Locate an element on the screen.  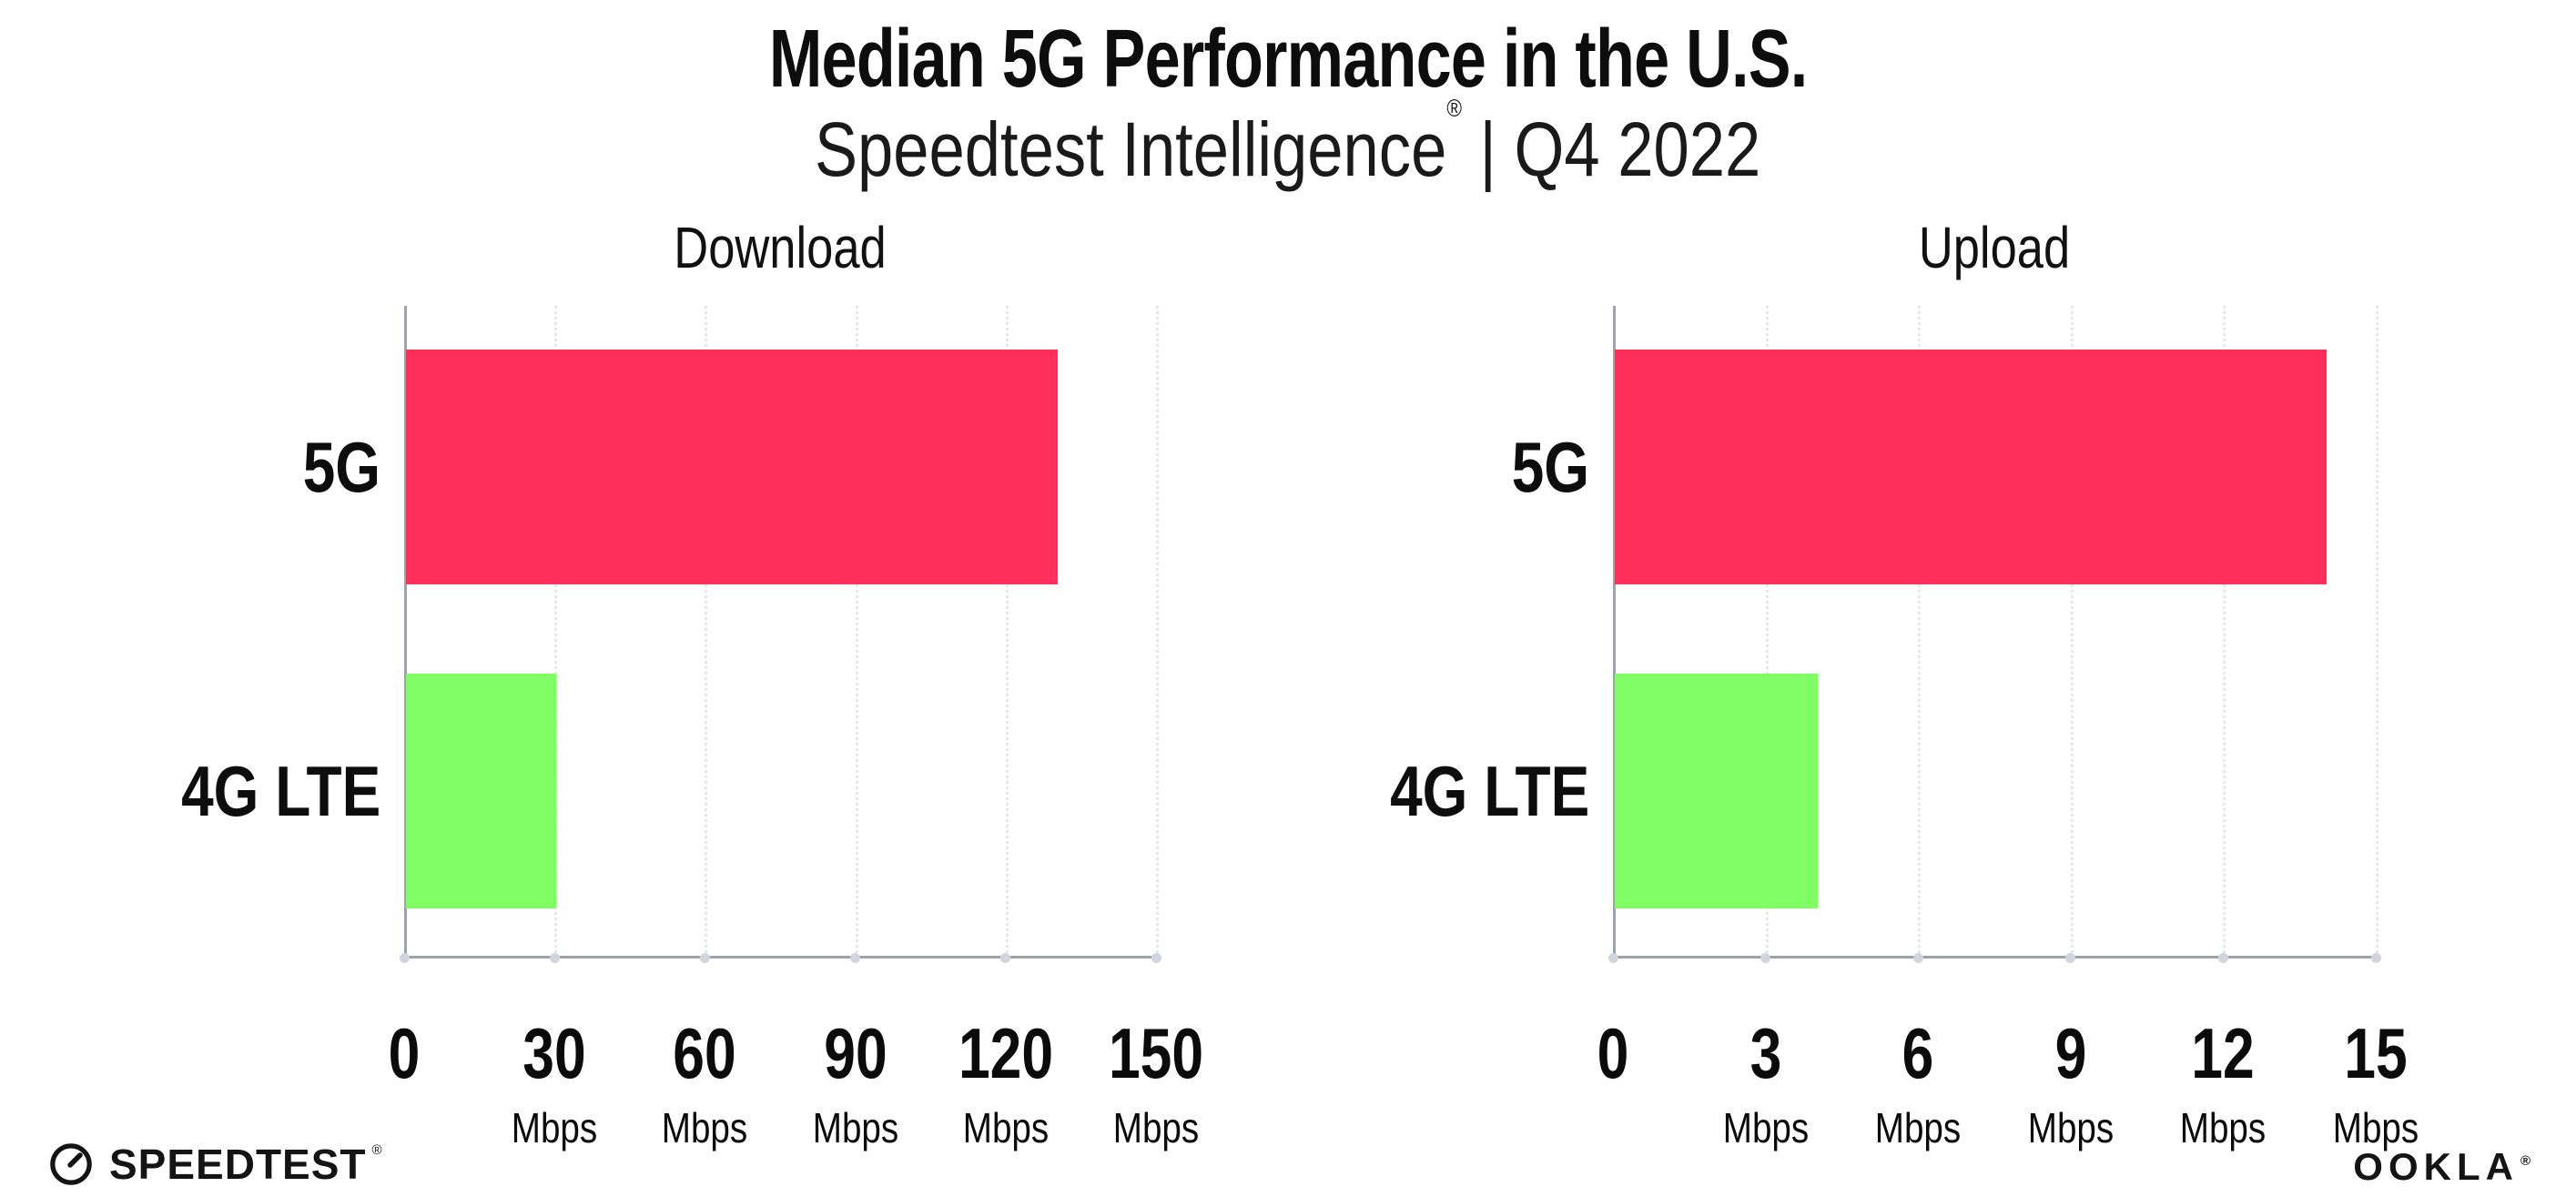
x-tick-value: 90 is located at coordinates (855, 1053).